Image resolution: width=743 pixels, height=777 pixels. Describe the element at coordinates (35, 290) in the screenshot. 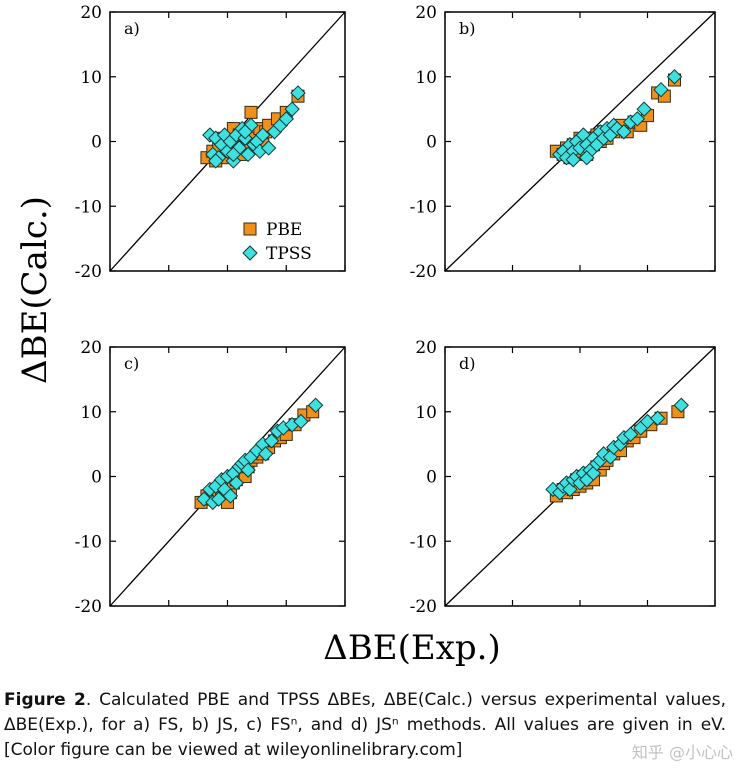

I see `y-axis-label: ΔBE(Calc.)` at that location.